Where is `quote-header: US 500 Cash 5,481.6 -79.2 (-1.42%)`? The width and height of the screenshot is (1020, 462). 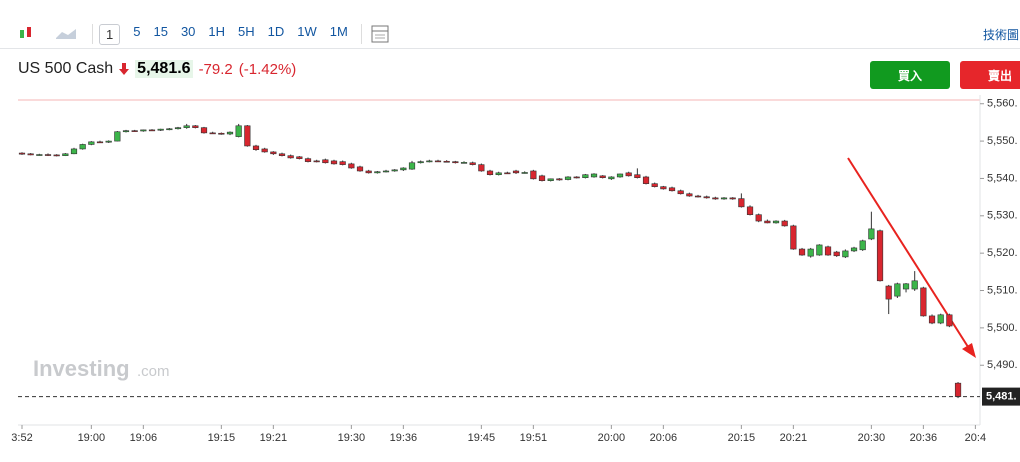 quote-header: US 500 Cash 5,481.6 -79.2 (-1.42%) is located at coordinates (157, 69).